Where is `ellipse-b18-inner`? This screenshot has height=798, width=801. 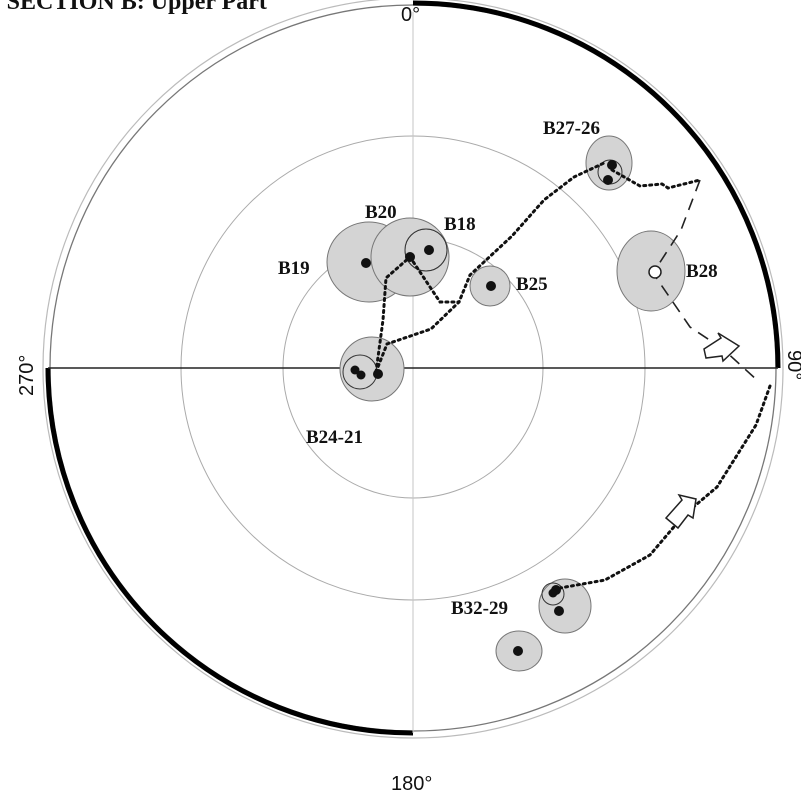
ellipse-b18-inner is located at coordinates (426, 250).